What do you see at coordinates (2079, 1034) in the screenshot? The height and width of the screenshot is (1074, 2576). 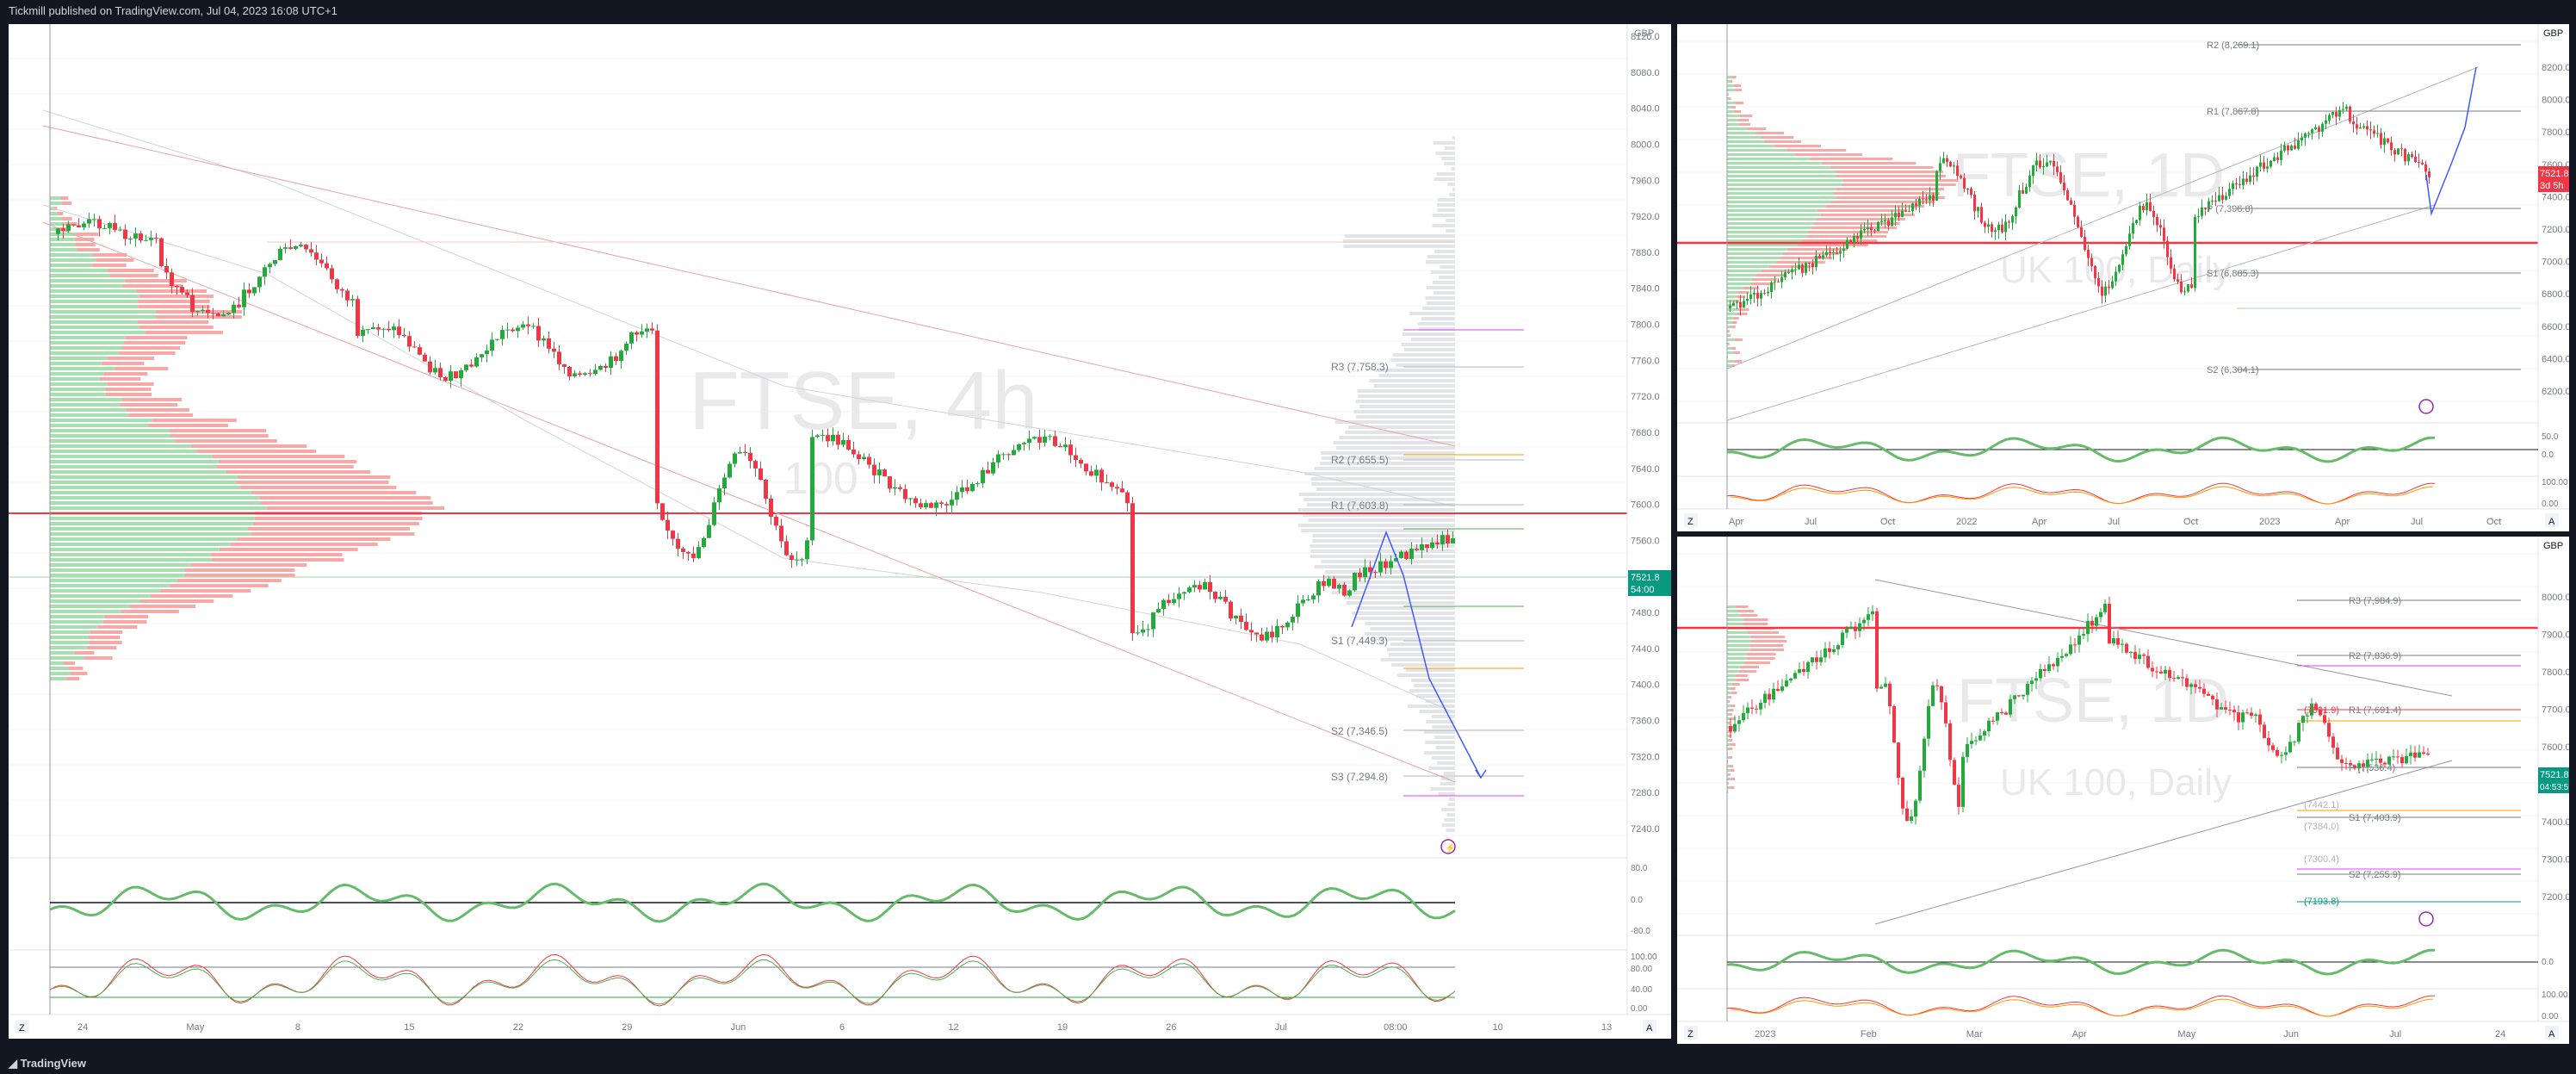 I see `br-time-tick: Apr` at bounding box center [2079, 1034].